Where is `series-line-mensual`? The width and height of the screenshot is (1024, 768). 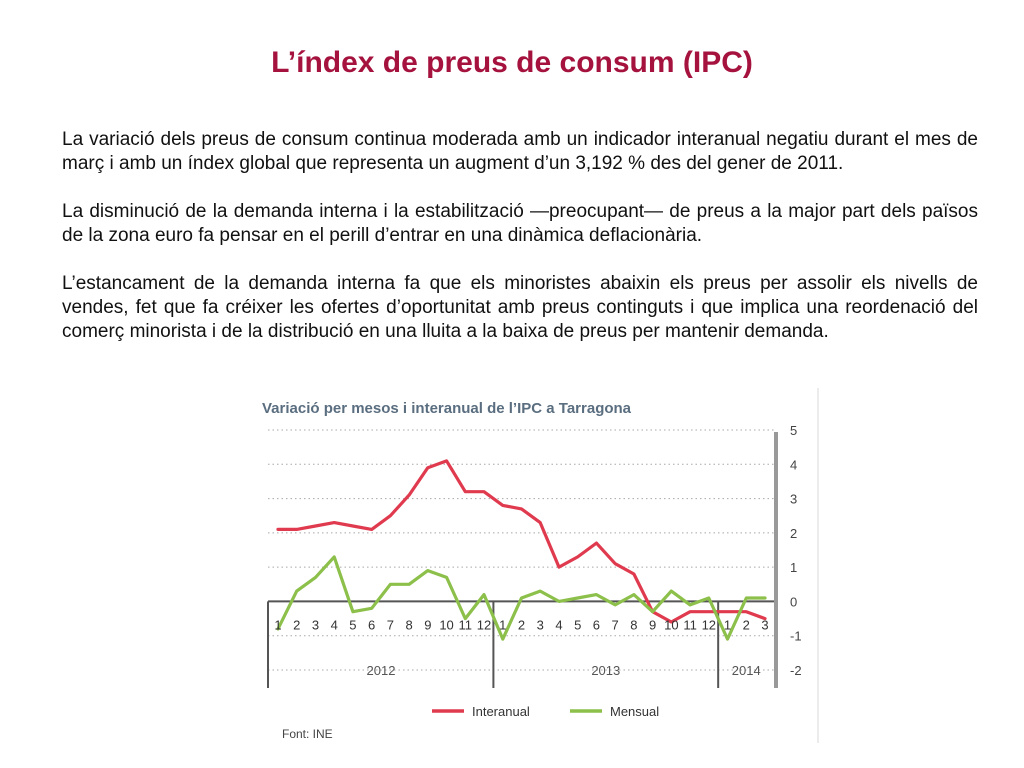
series-line-mensual is located at coordinates (521, 598).